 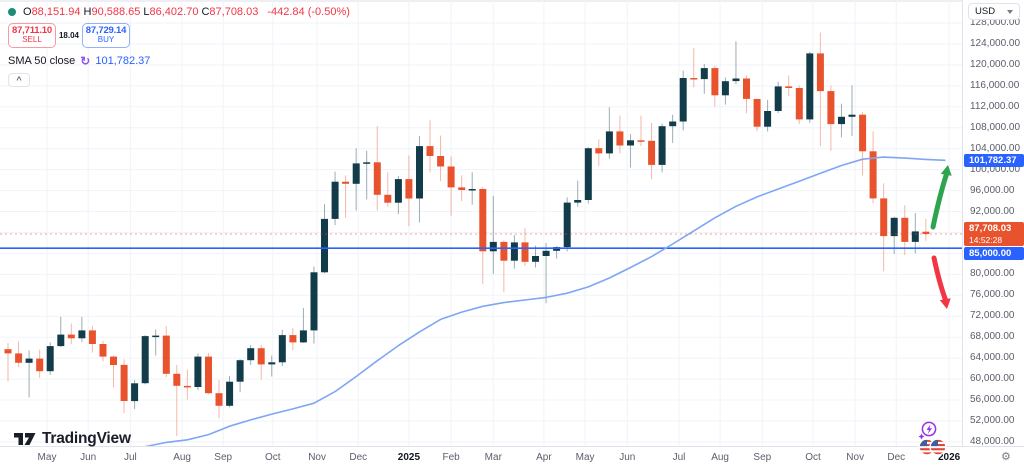 I want to click on indicator-row: SMA 50 close ↻ 101,782.37, so click(x=179, y=61).